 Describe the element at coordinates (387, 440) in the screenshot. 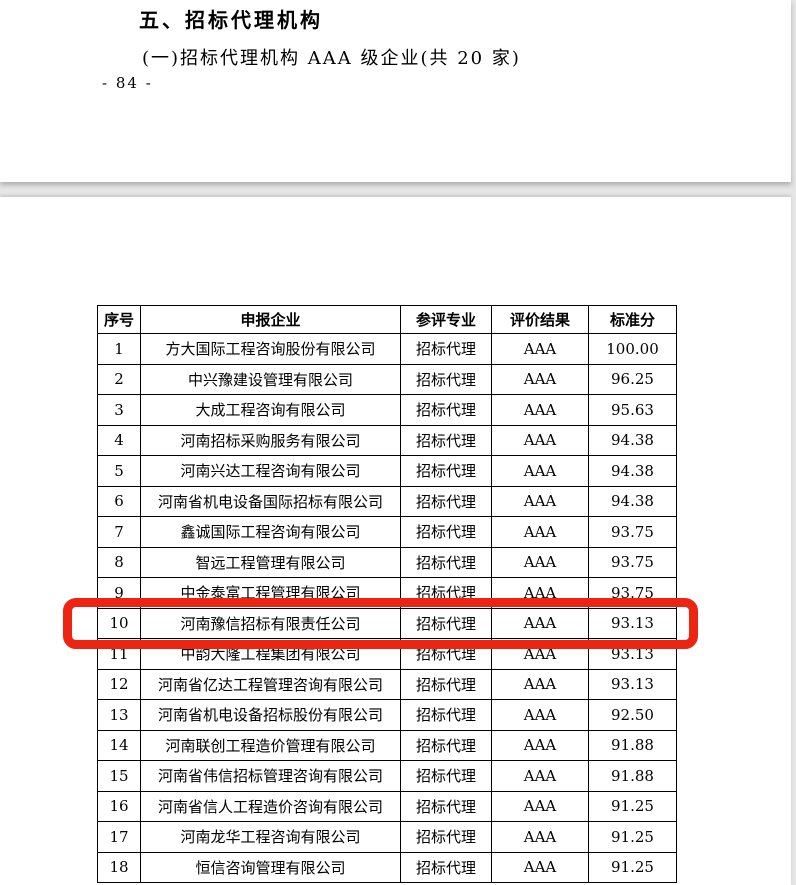

I see `table-row: 4 河南招标采购服务有限公司 招标代理 AAA 94.38` at that location.